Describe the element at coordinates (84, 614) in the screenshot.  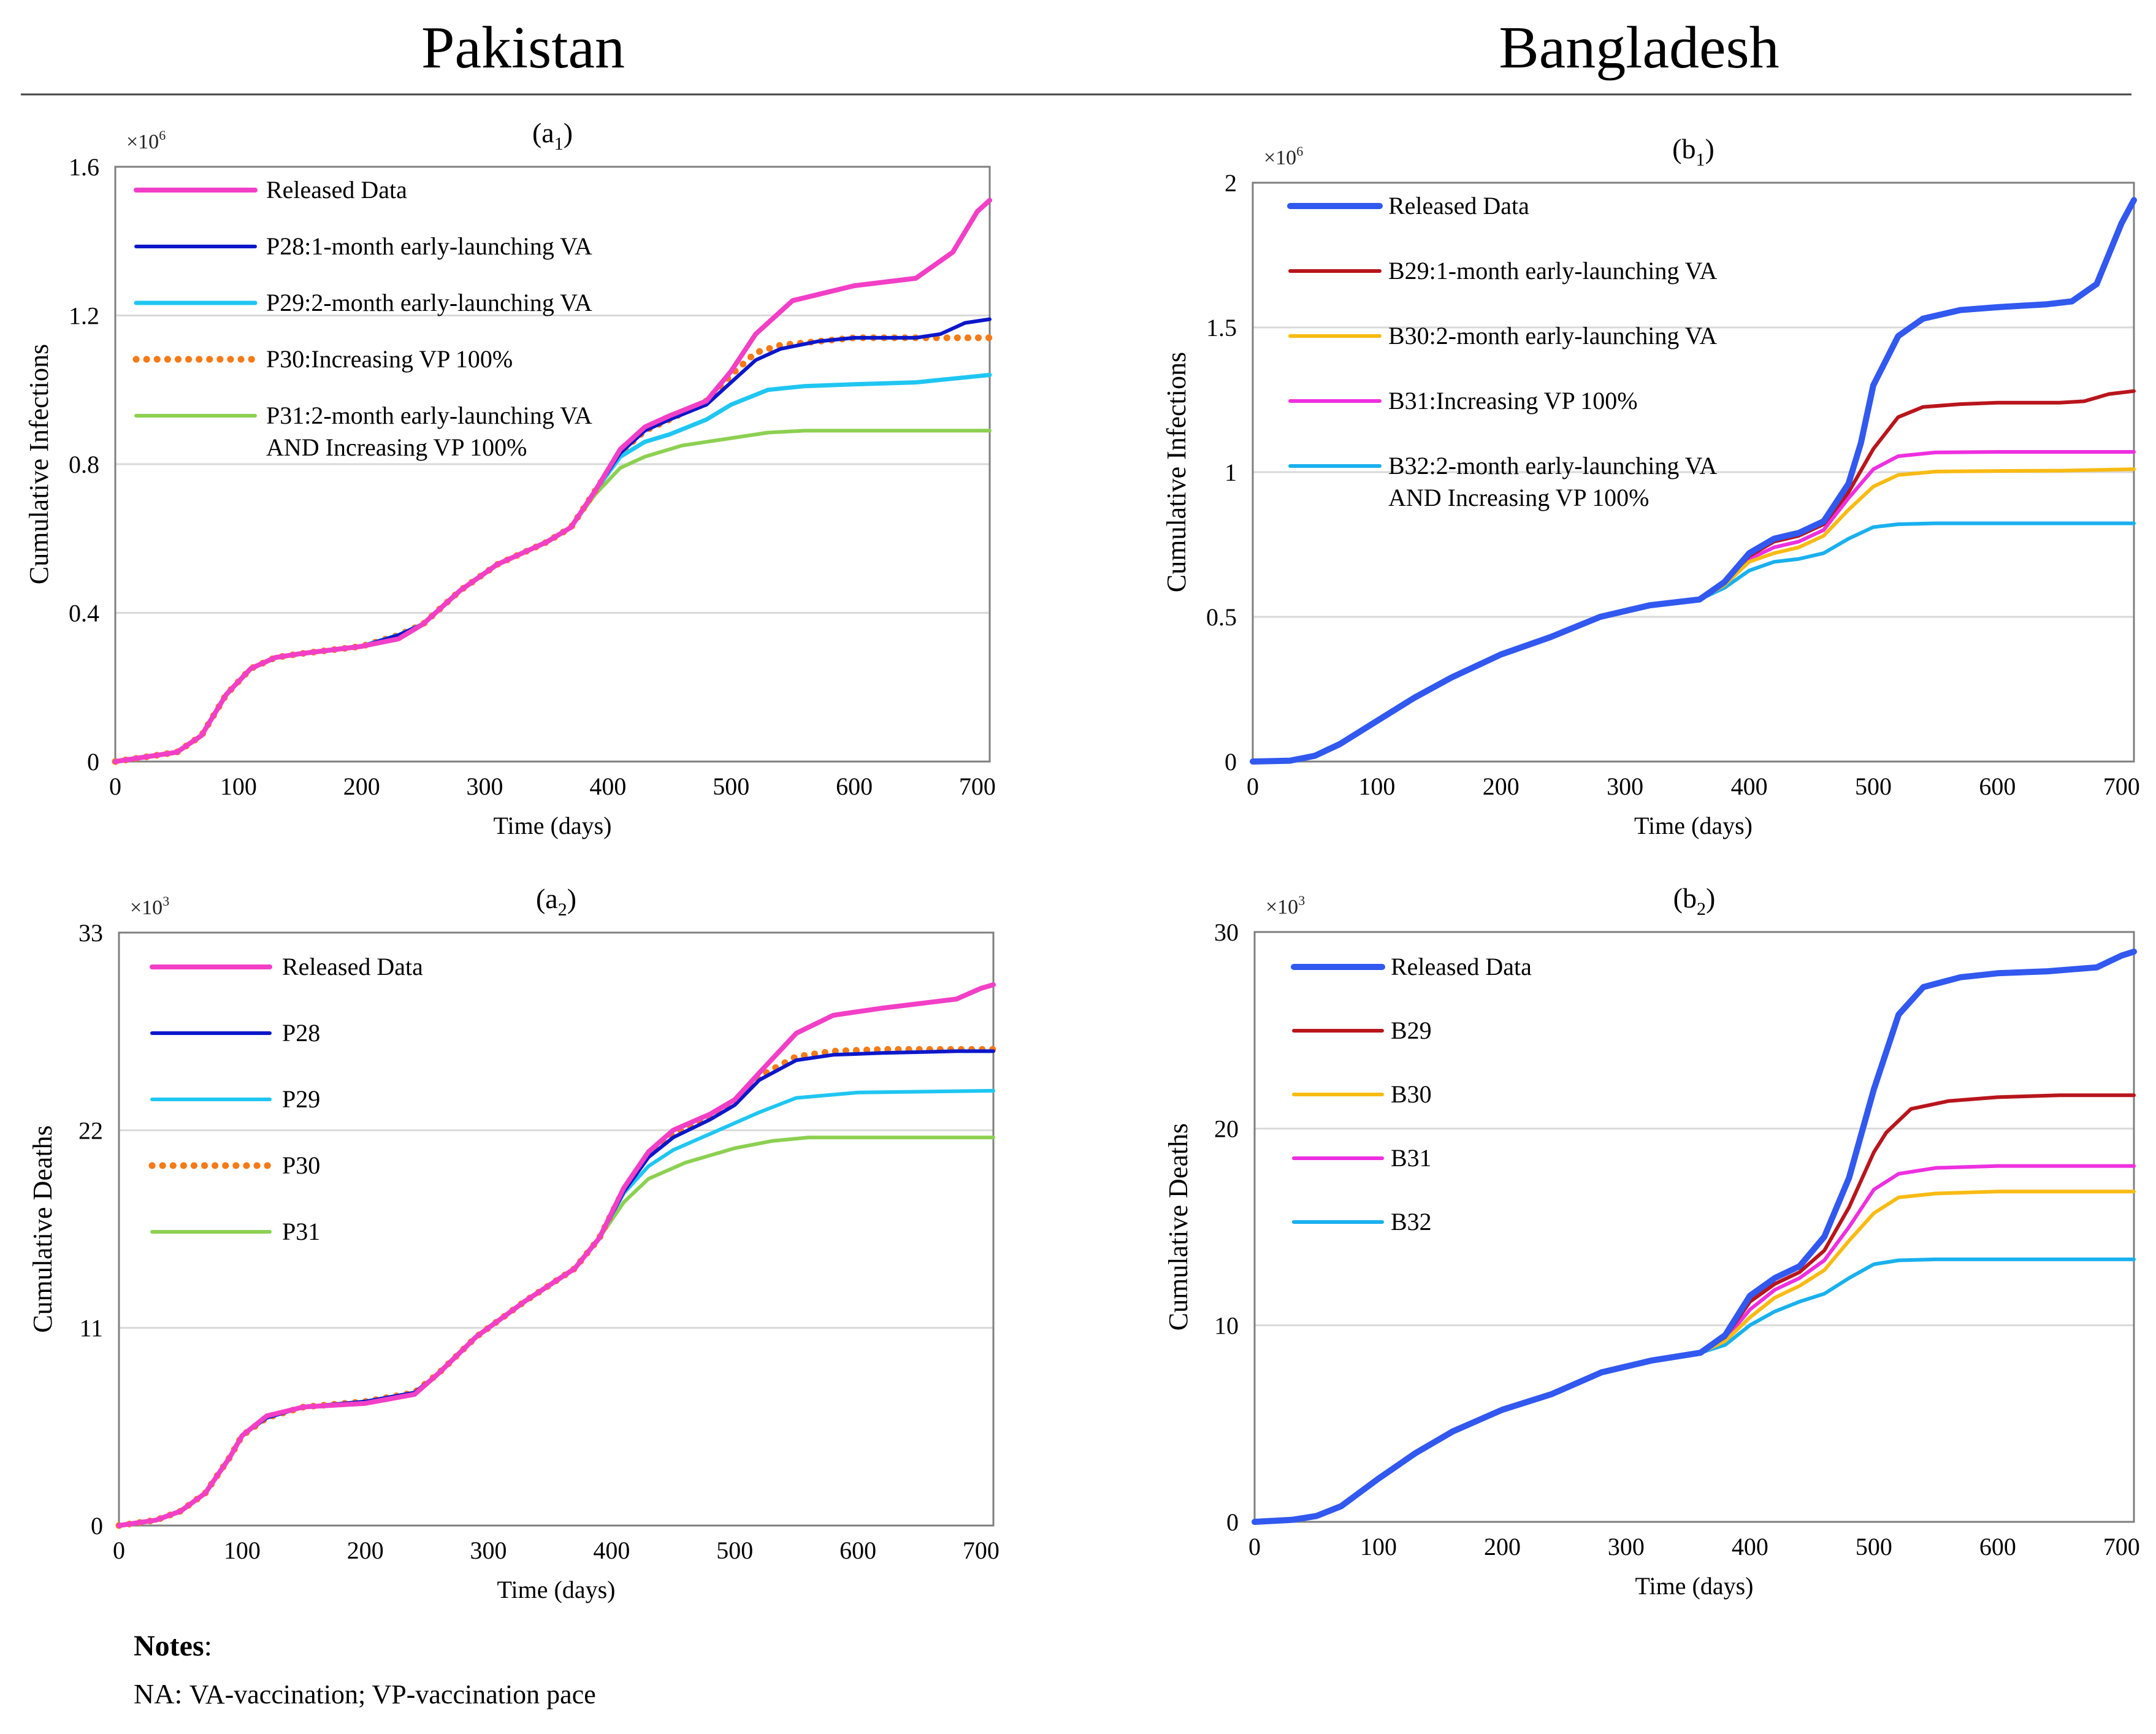
I see `y-tick-label: 0.4` at that location.